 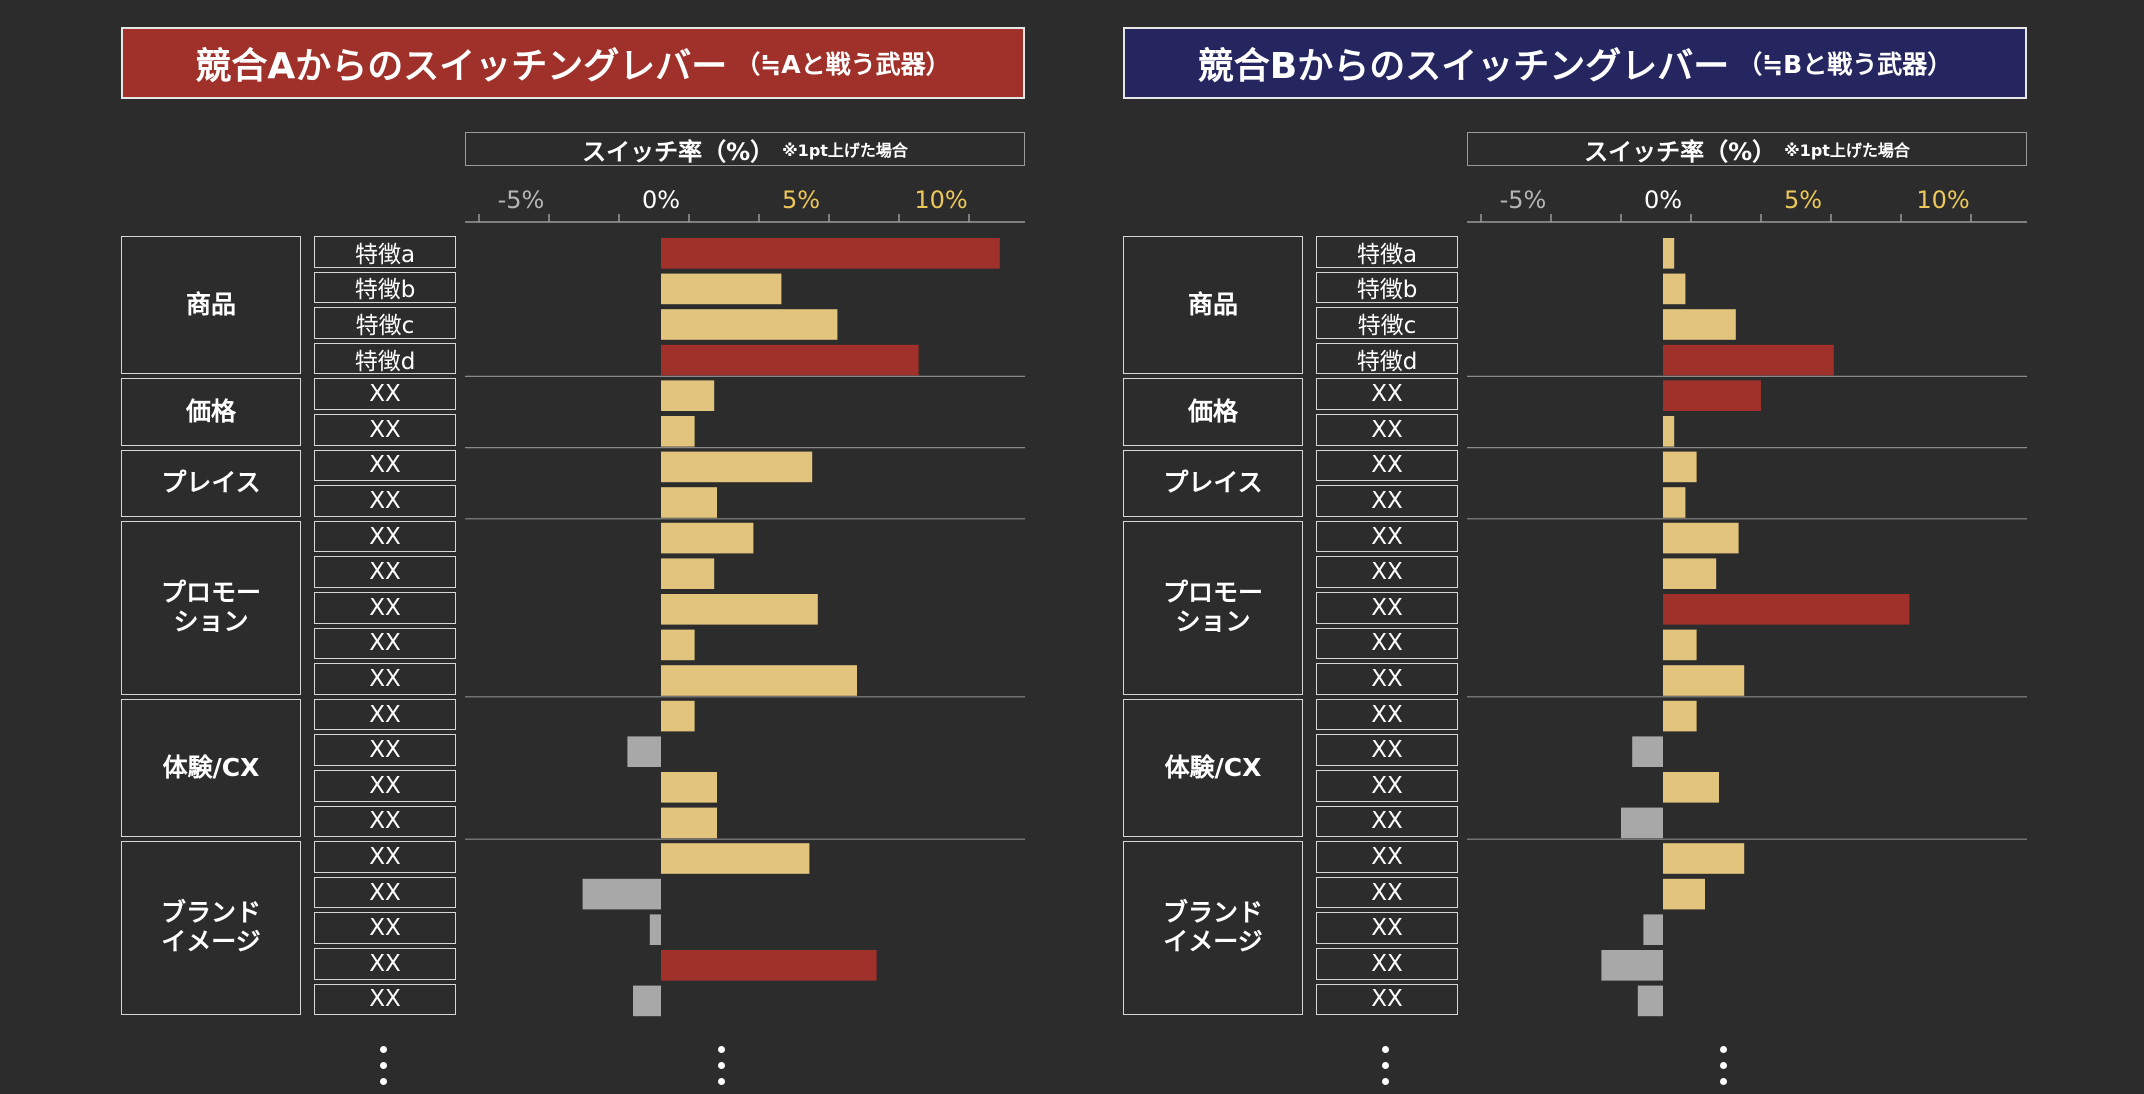 I want to click on panel-subtitle: （≒Bと戦う武器）, so click(x=1845, y=64).